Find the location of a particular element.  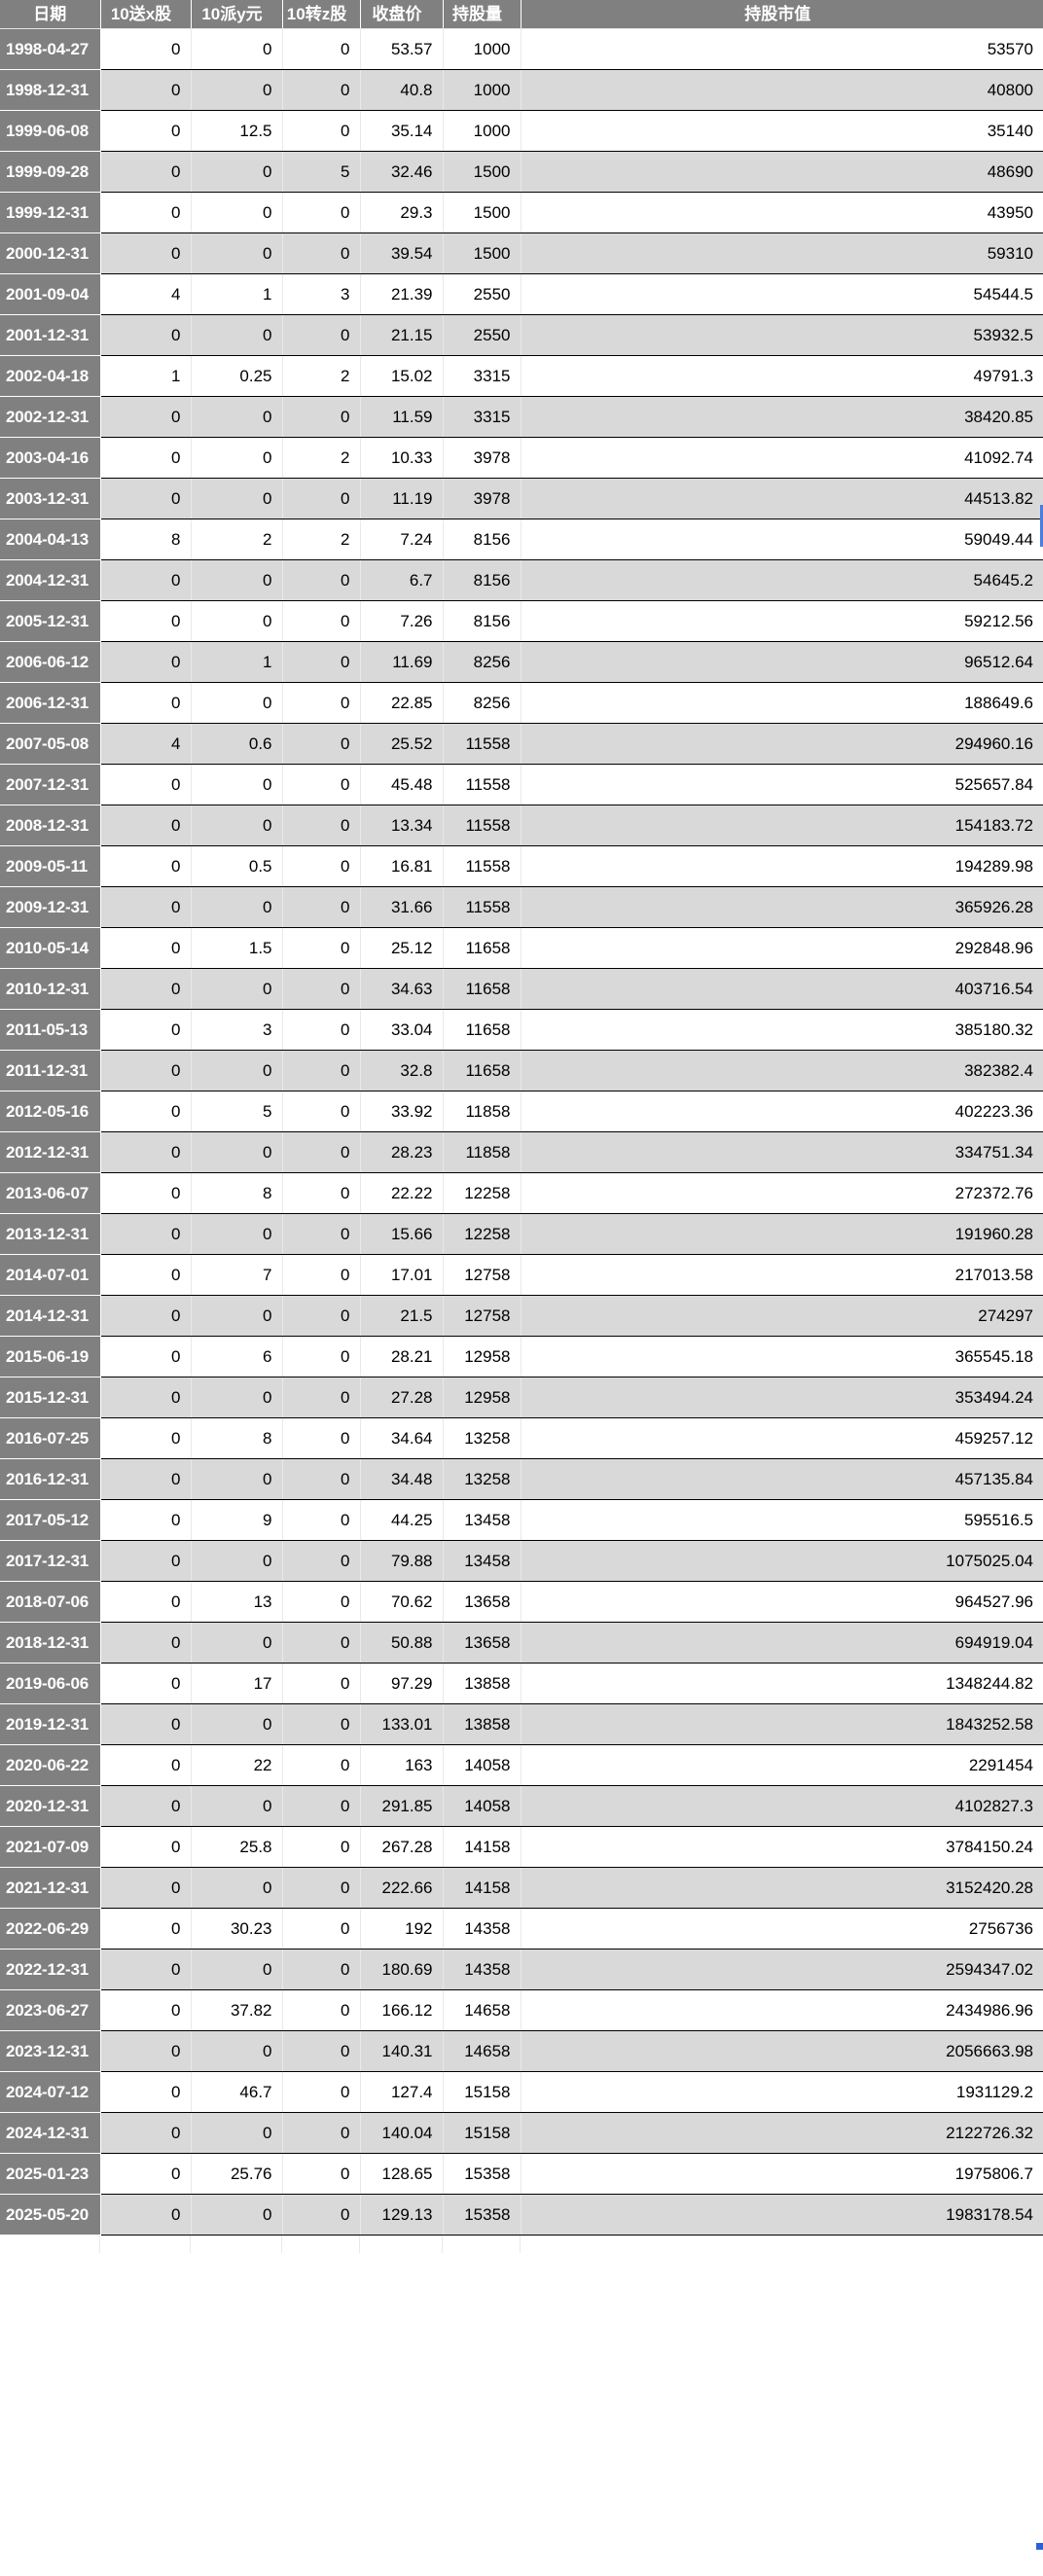

cell-shares-held: 1500 is located at coordinates (482, 212).